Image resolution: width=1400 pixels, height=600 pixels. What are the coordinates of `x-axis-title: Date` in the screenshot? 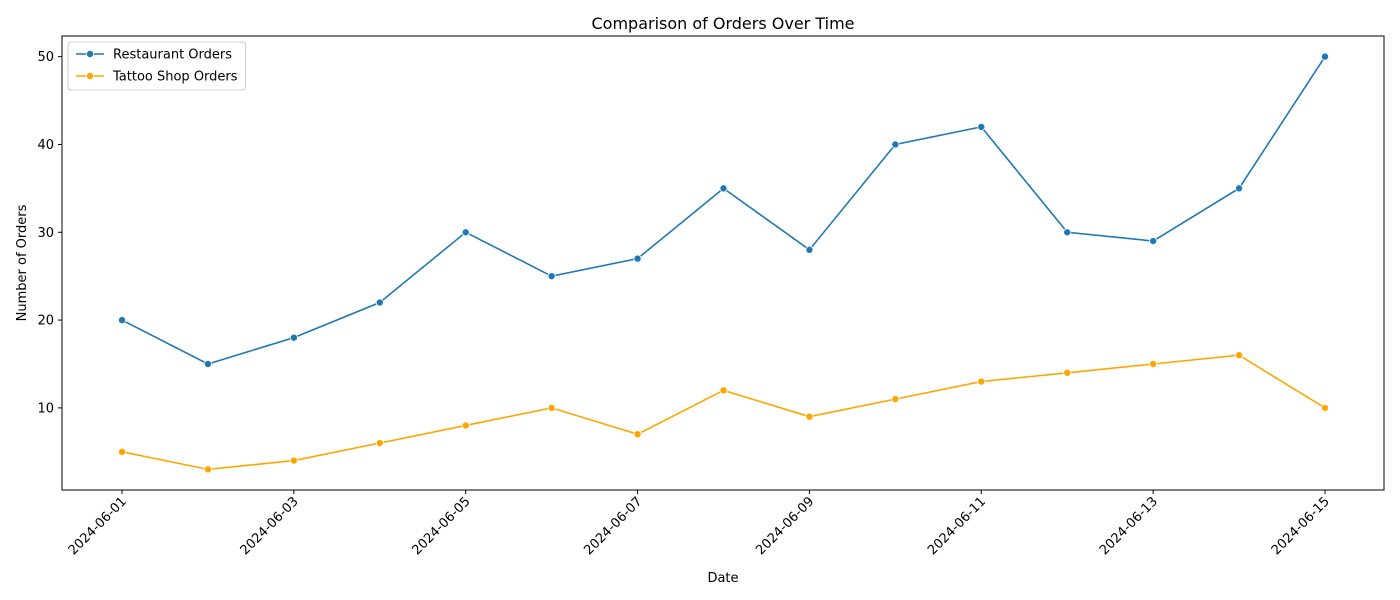 It's located at (722, 578).